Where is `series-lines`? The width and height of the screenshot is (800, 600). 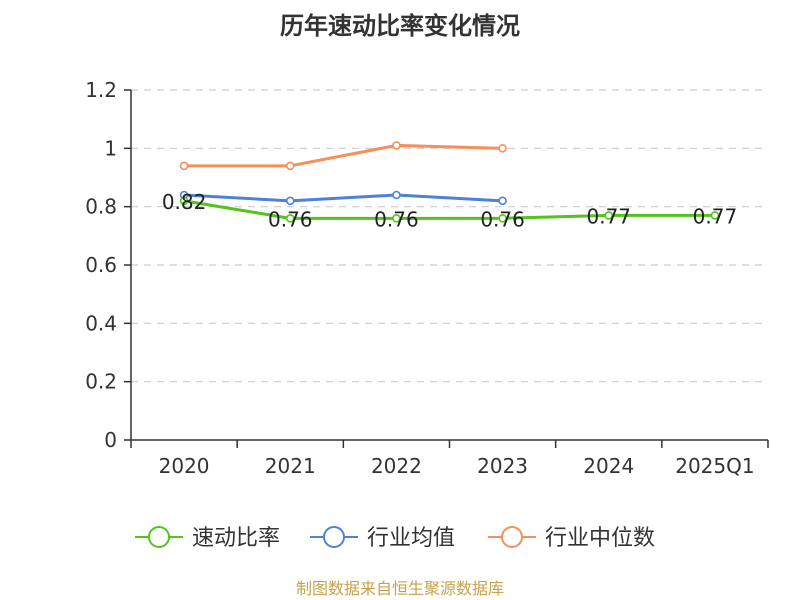
series-lines is located at coordinates (449, 182).